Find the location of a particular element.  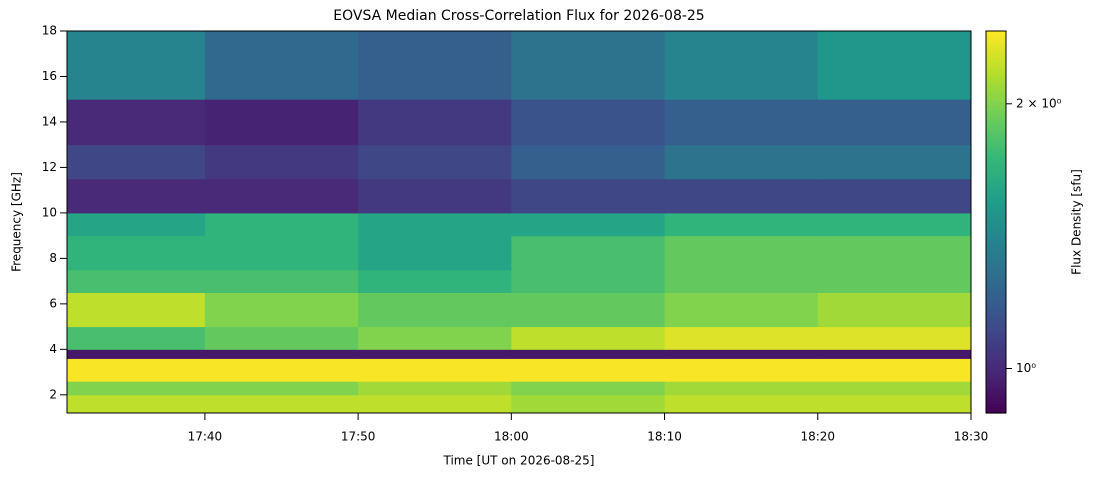

x-tick-label: 18:20 is located at coordinates (817, 437).